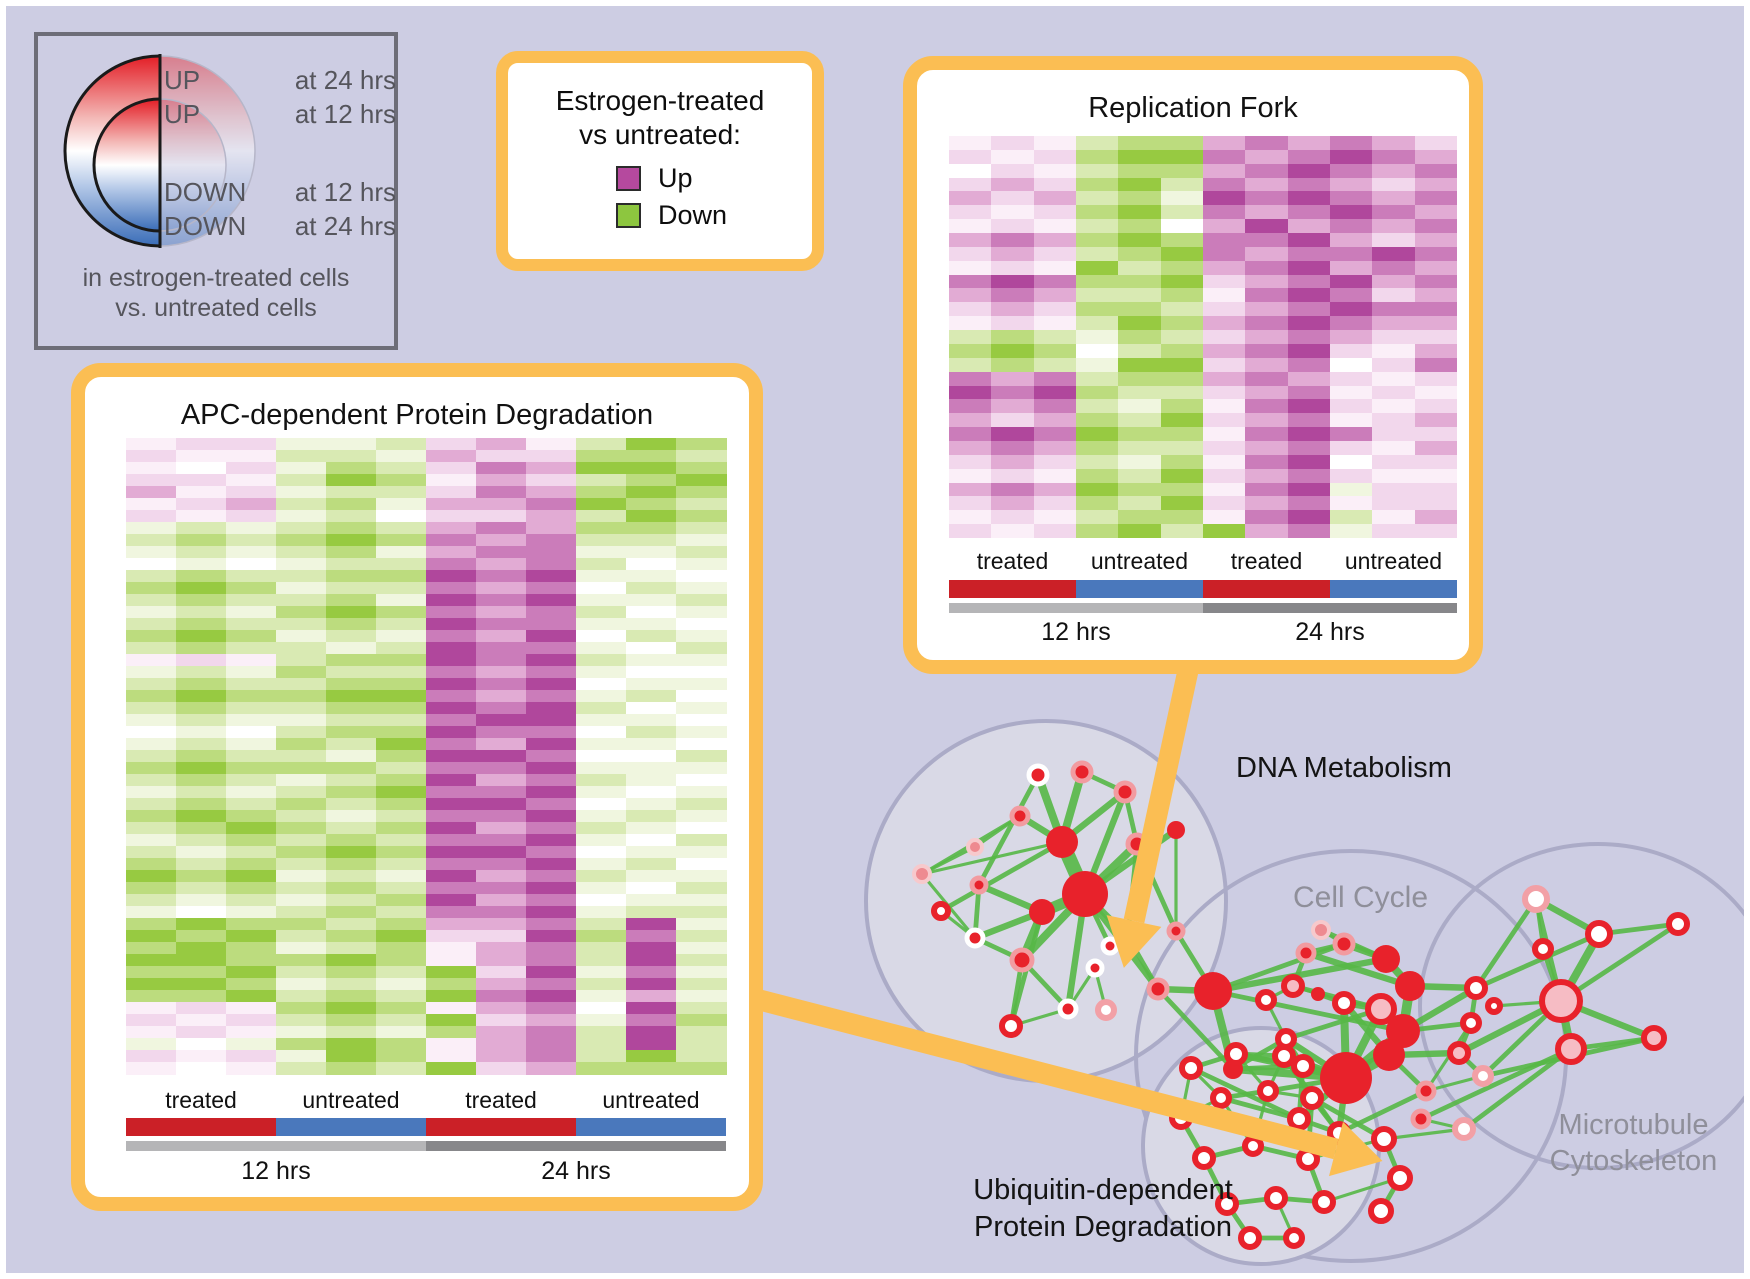  What do you see at coordinates (1103, 1209) in the screenshot?
I see `cluster-label-ubiquitin: Ubiquitin-dependent Protein Degradation` at bounding box center [1103, 1209].